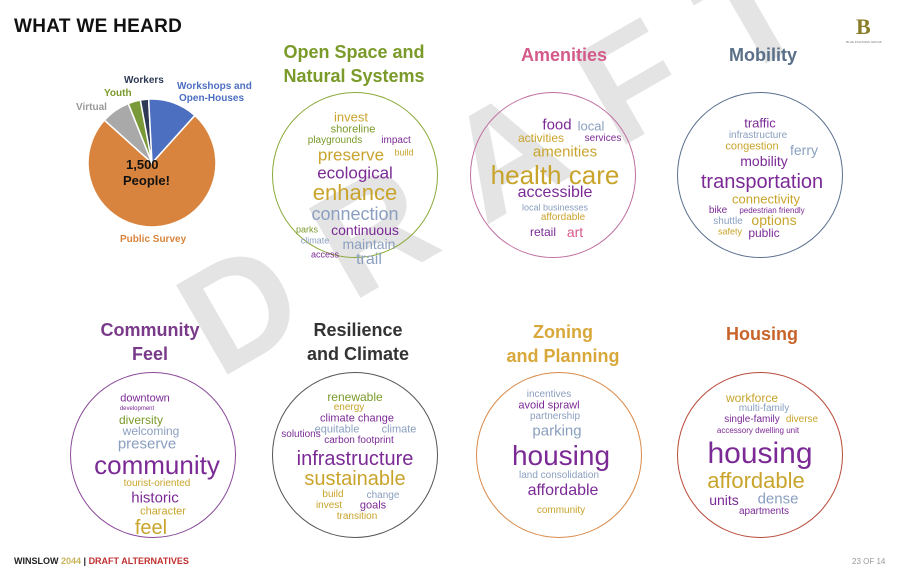  What do you see at coordinates (774, 220) in the screenshot?
I see `cloud-word: options` at bounding box center [774, 220].